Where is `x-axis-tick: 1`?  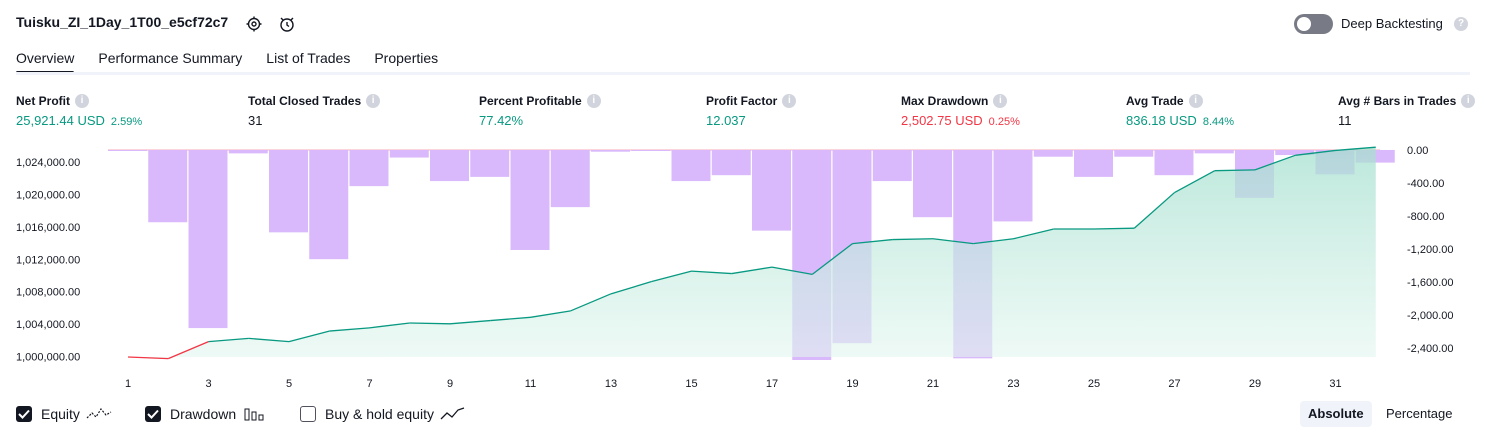 x-axis-tick: 1 is located at coordinates (128, 384).